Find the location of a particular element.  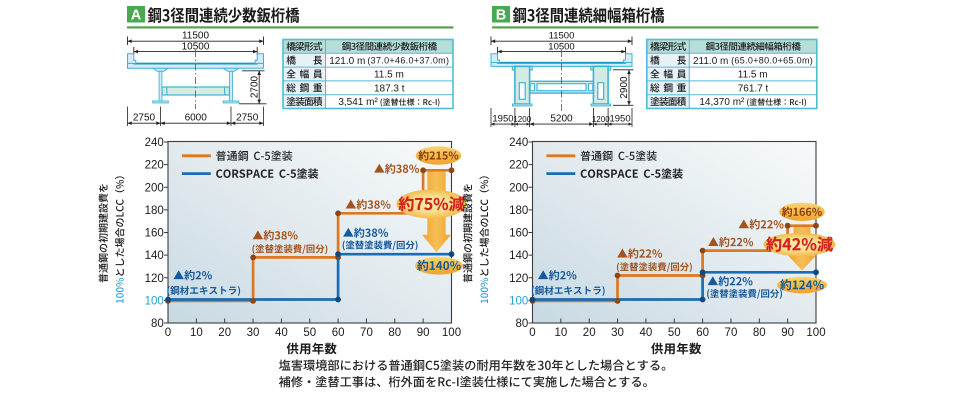

svg-text: 761.7 t is located at coordinates (753, 88).